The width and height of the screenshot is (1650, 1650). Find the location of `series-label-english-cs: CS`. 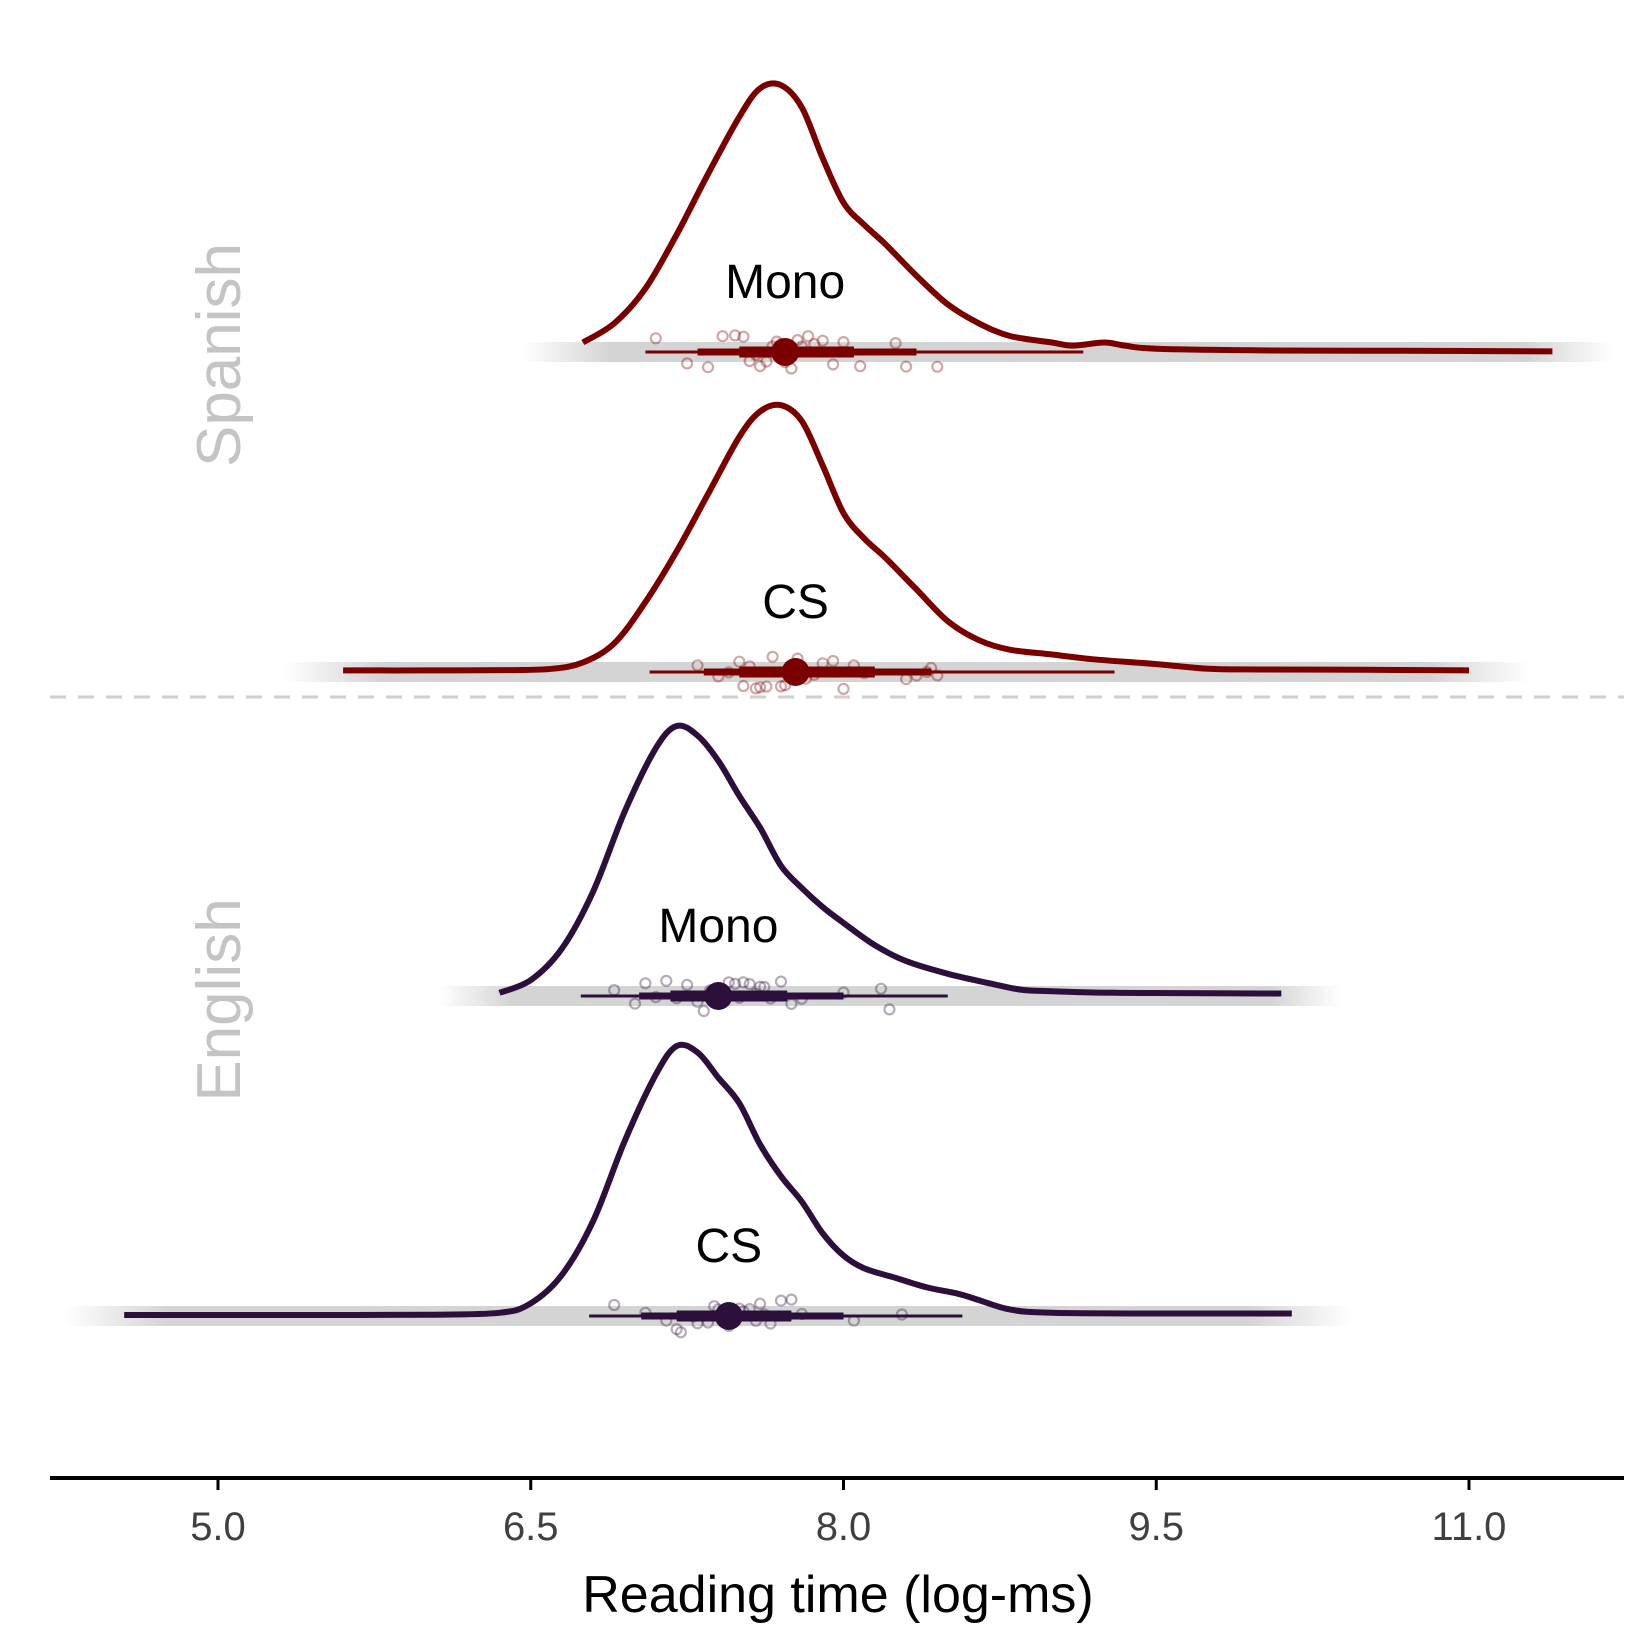

series-label-english-cs: CS is located at coordinates (728, 1246).